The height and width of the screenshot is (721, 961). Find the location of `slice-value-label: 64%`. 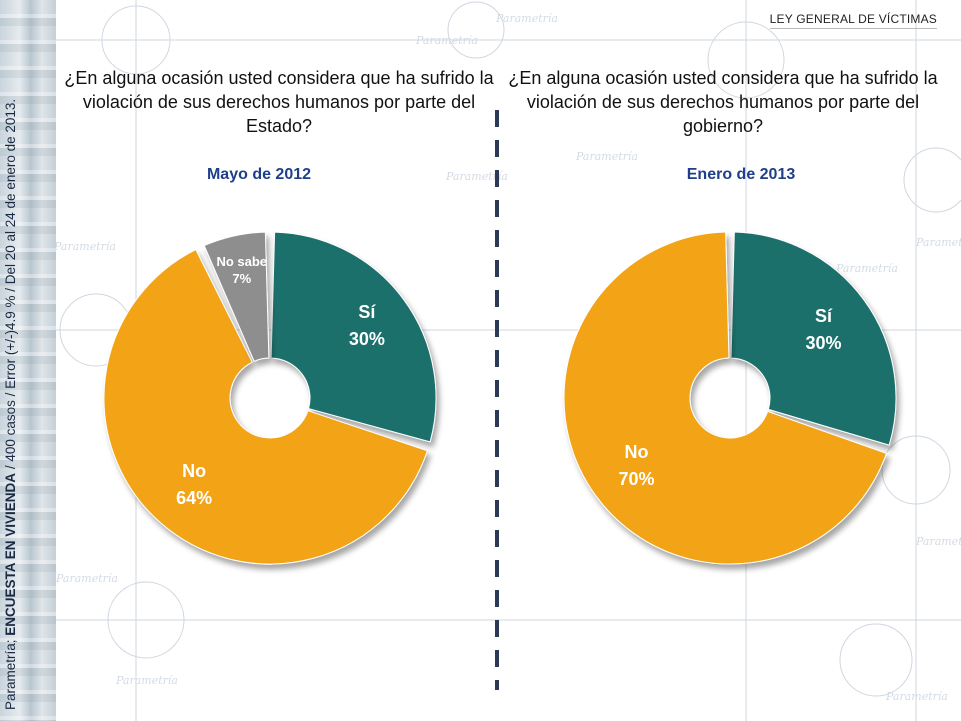

slice-value-label: 64% is located at coordinates (194, 498).